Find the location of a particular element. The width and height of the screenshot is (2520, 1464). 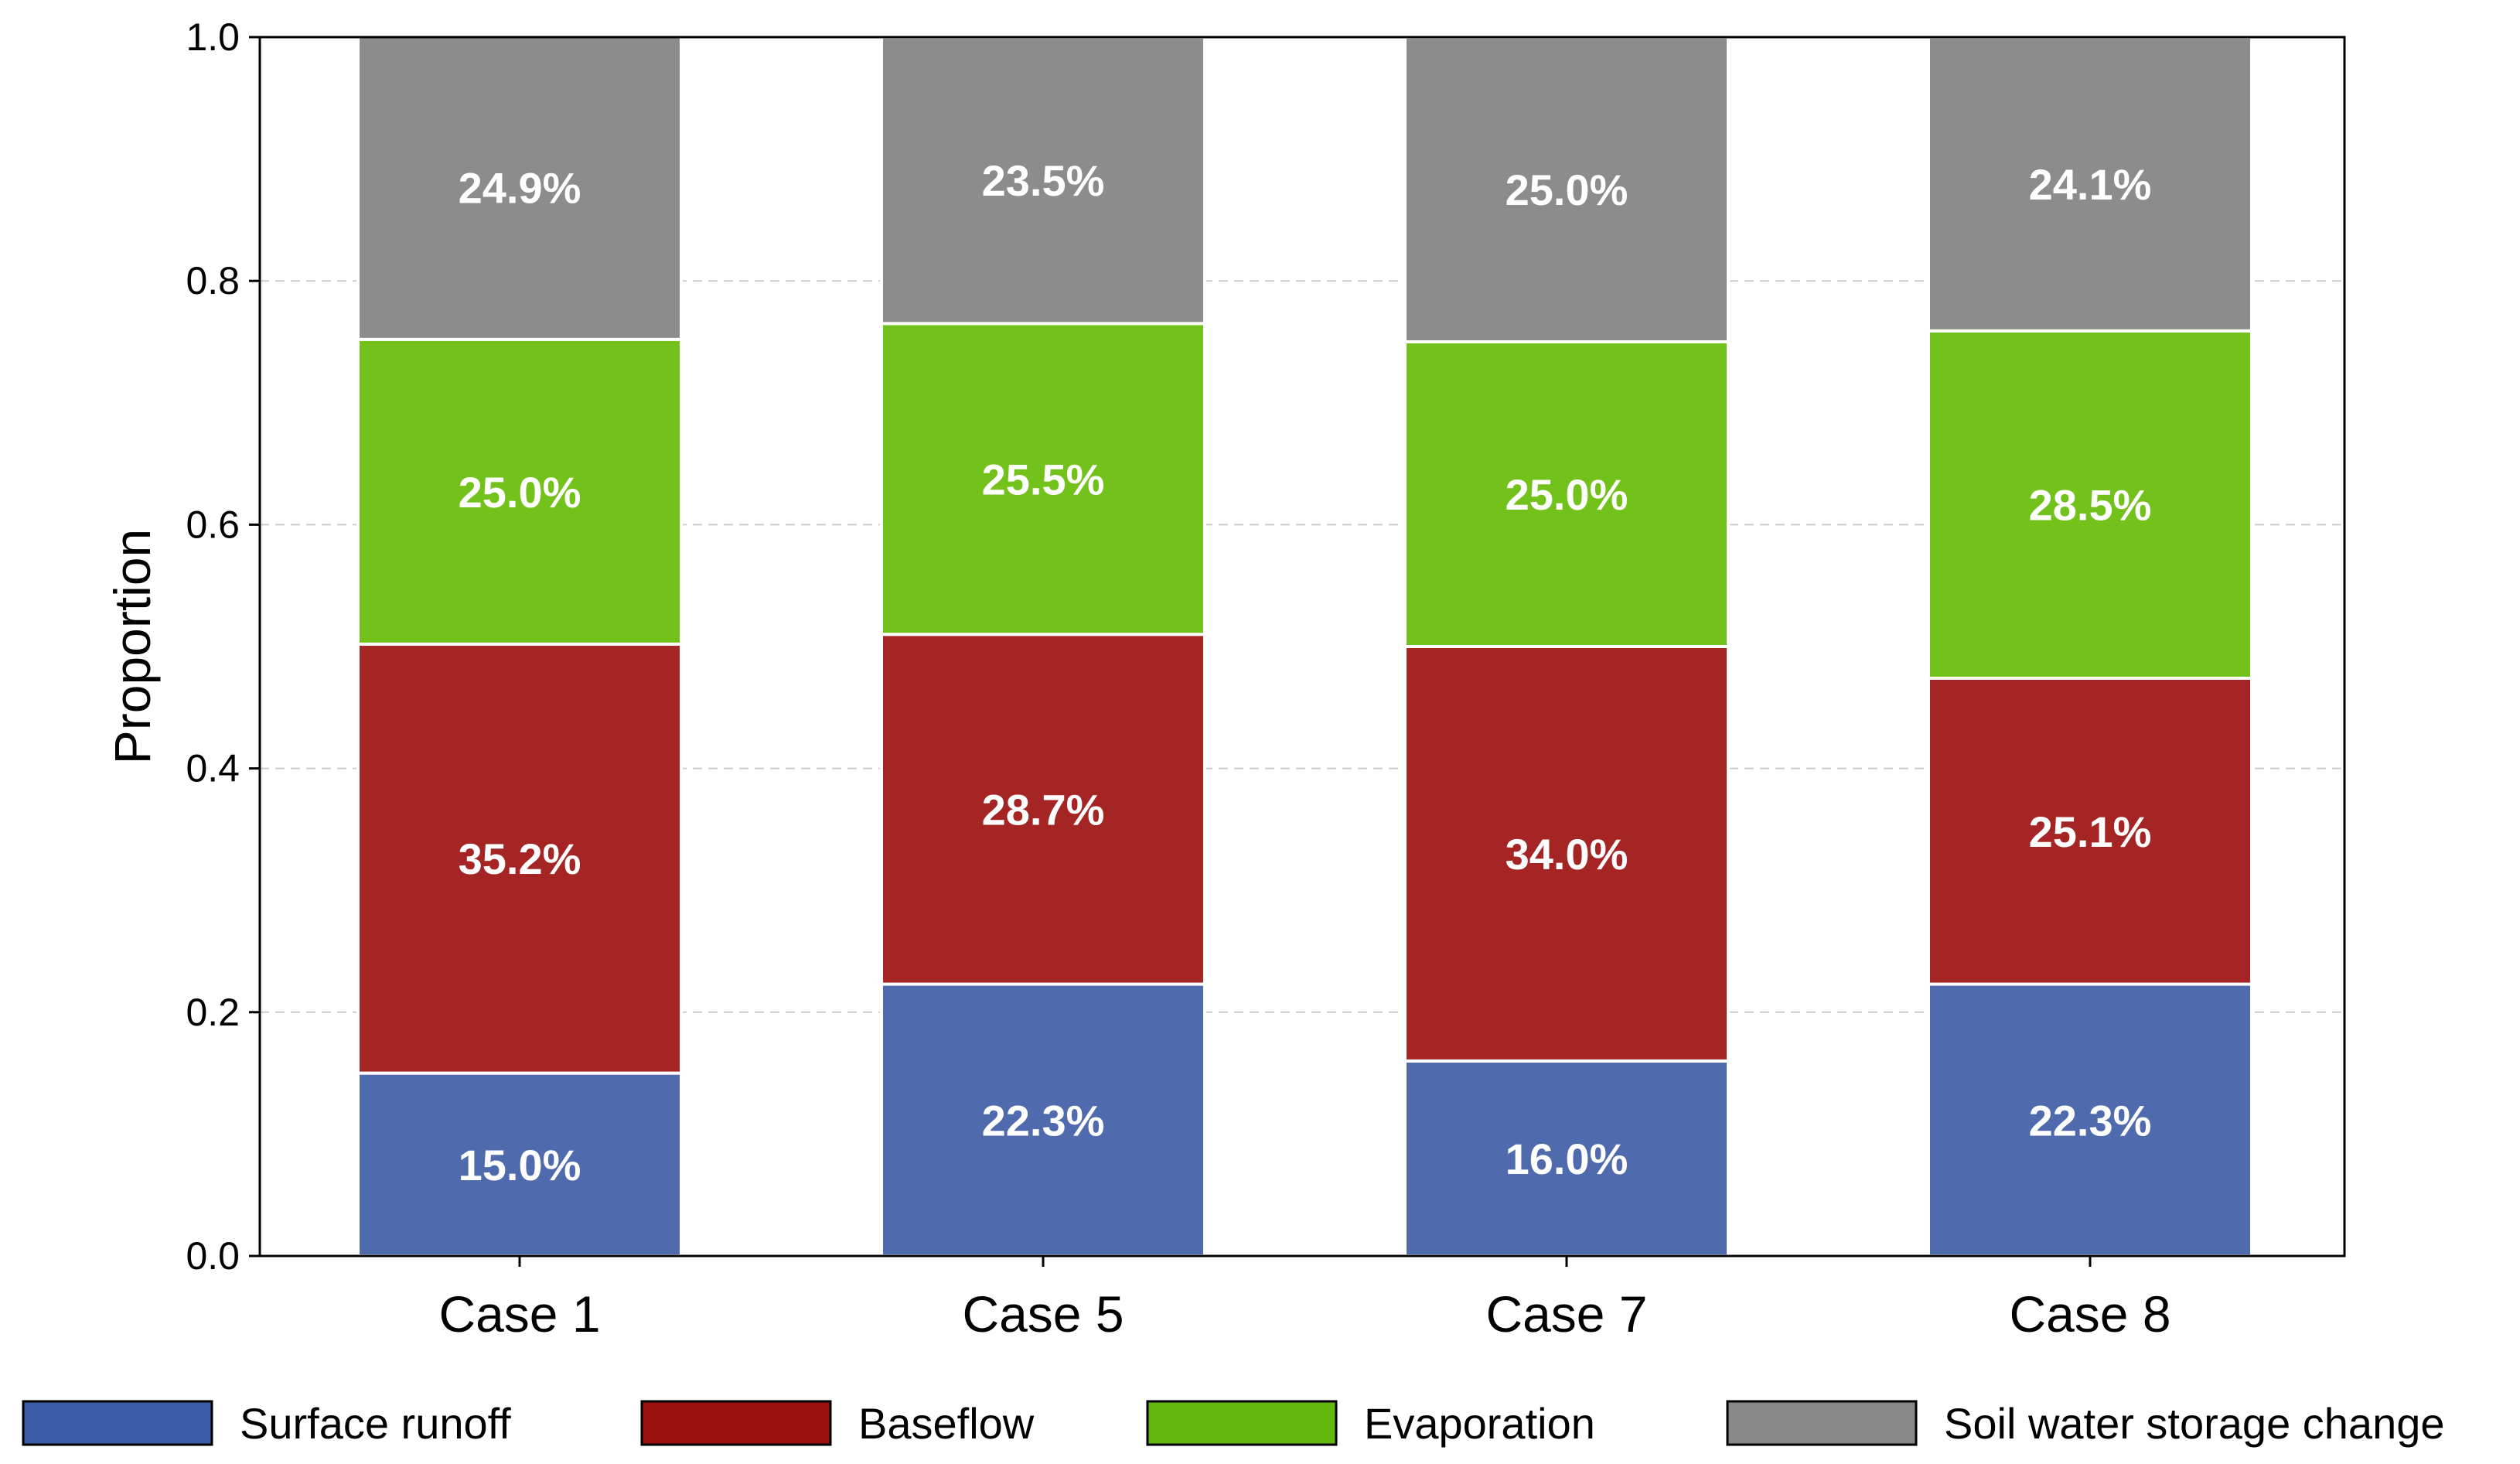

legend-label: Surface runoff is located at coordinates (375, 1423).